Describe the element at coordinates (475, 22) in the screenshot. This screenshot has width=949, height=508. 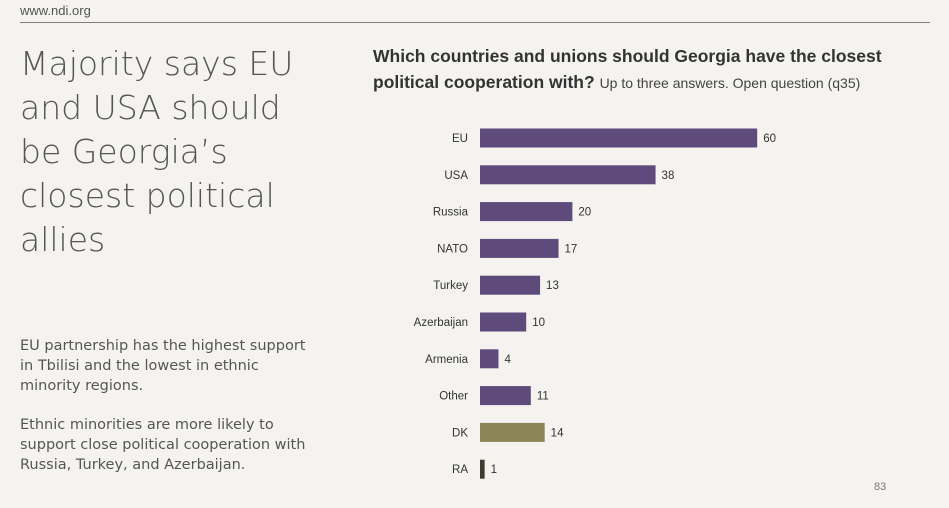
I see `header-divider` at that location.